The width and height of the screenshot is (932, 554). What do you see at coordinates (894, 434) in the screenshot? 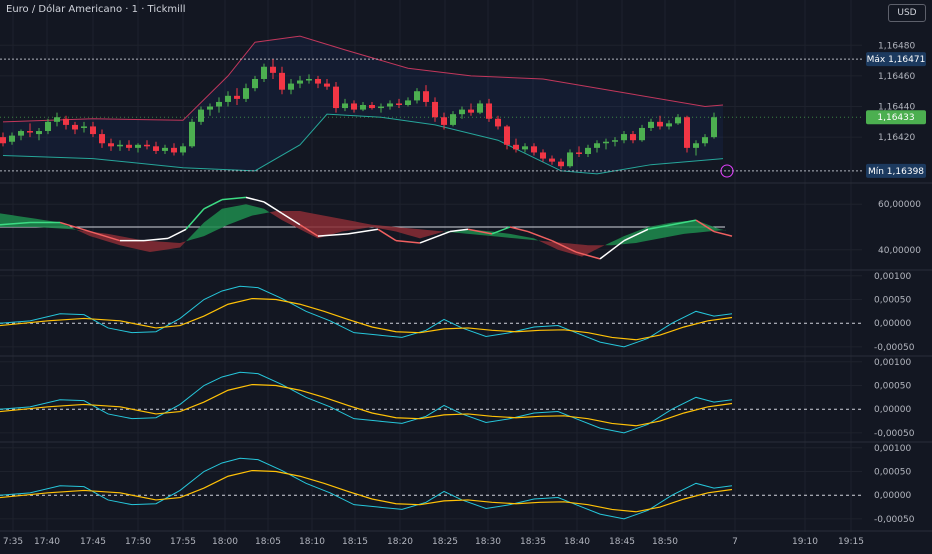
I see `macd-tick-label: -0,00050` at bounding box center [894, 434].